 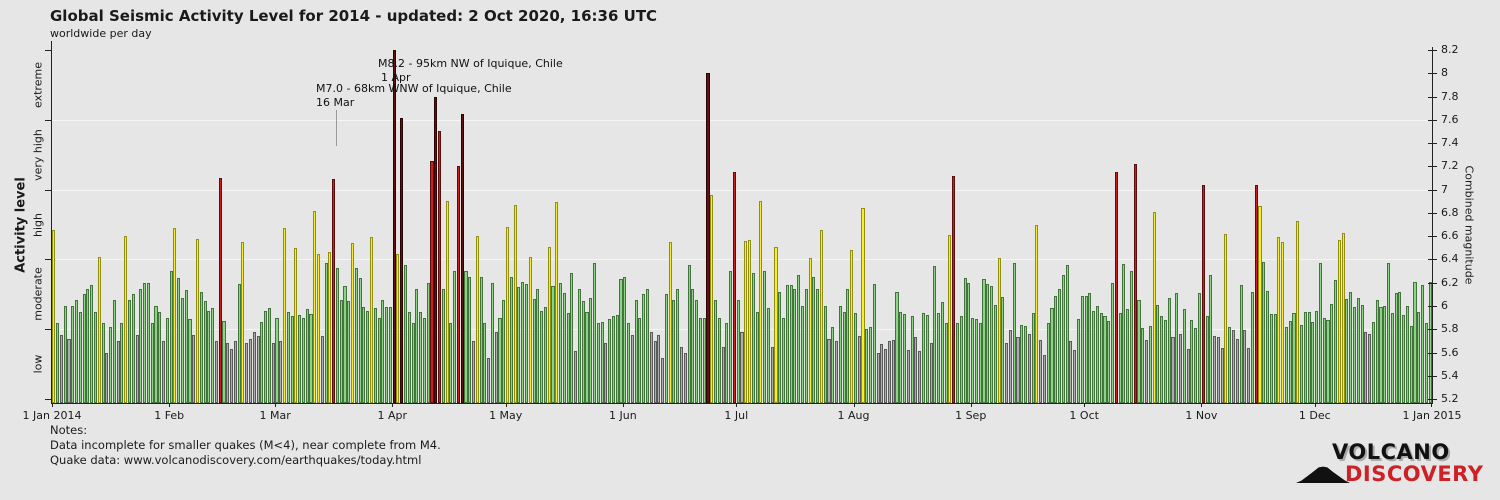 What do you see at coordinates (1414, 474) in the screenshot?
I see `logo-word-discovery: DISCOVERY` at bounding box center [1414, 474].